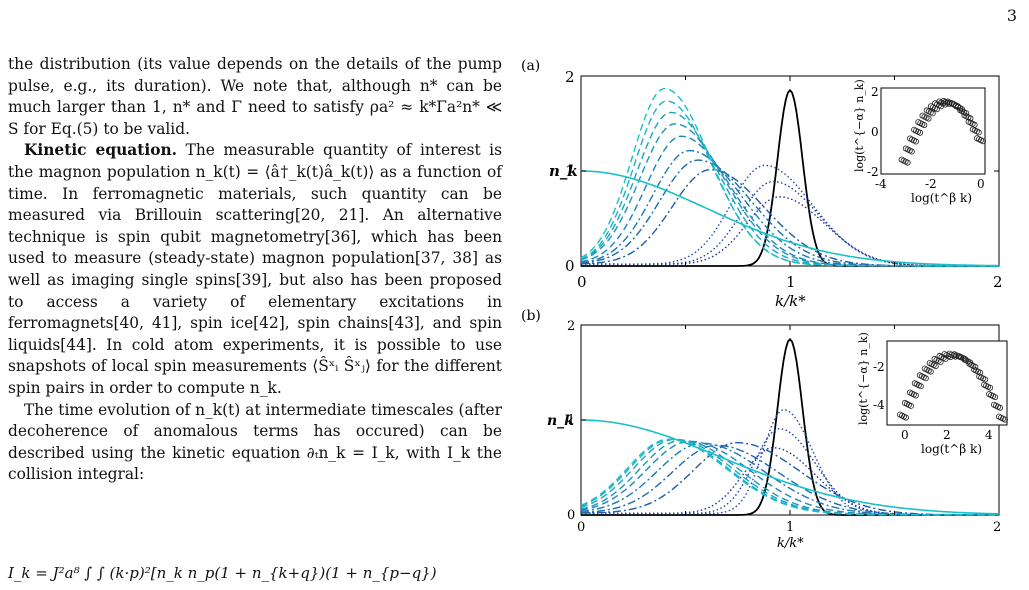 The width and height of the screenshot is (1029, 590). What do you see at coordinates (101, 150) in the screenshot?
I see `section-heading: Kinetic equation.` at bounding box center [101, 150].